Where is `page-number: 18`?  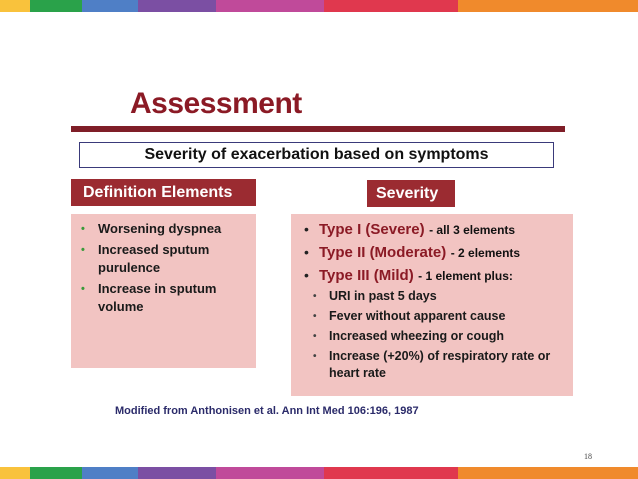
page-number: 18 is located at coordinates (588, 456).